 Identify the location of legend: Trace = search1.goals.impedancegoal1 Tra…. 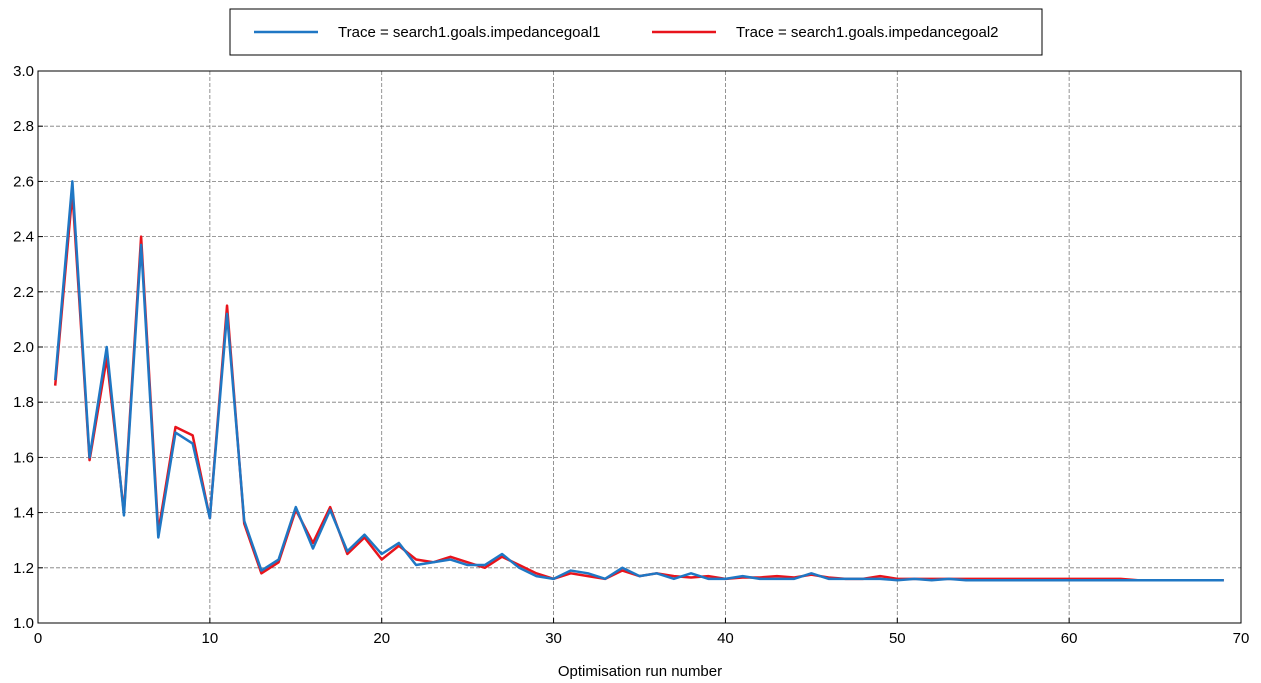
(636, 32).